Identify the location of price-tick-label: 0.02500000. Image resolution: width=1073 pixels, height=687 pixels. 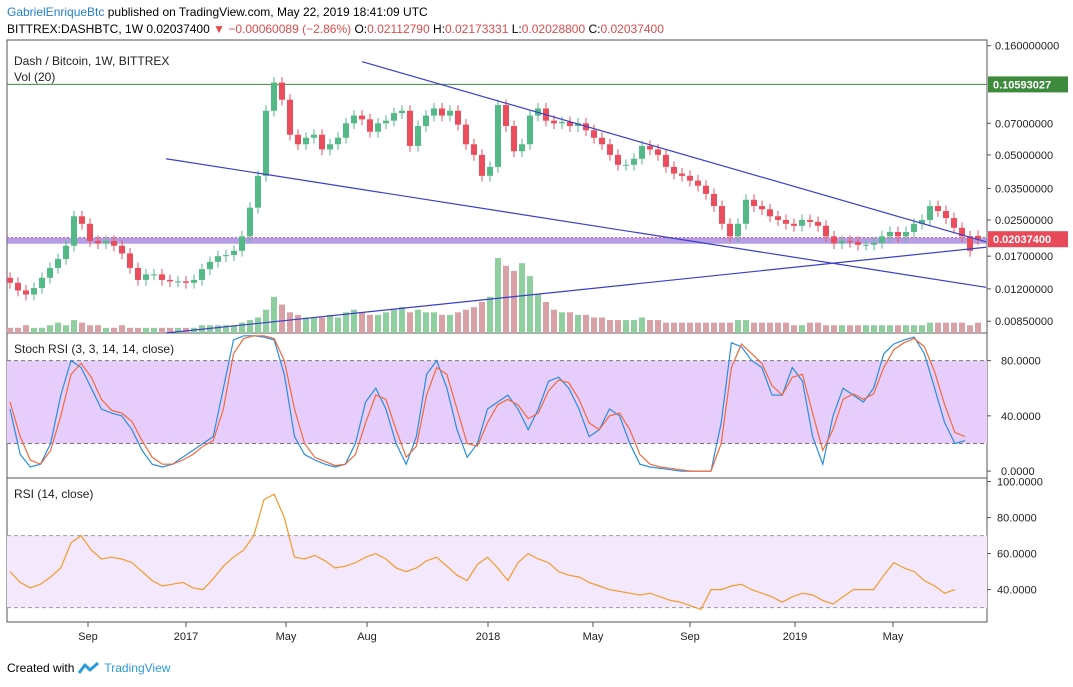
(1024, 221).